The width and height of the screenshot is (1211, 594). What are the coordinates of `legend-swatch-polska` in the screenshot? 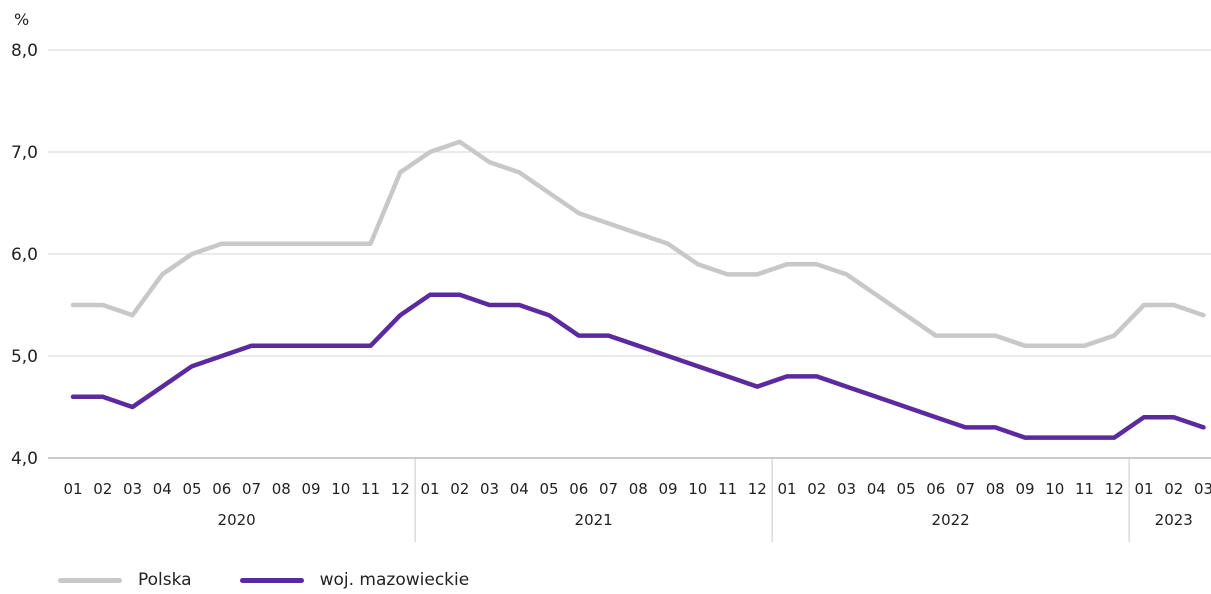 It's located at (90, 580).